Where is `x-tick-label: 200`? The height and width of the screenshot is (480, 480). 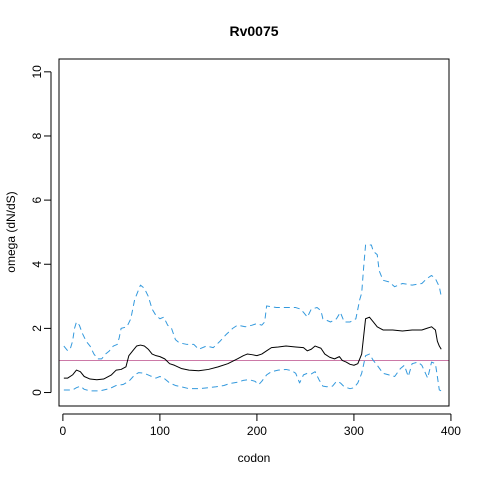 x-tick-label: 200 is located at coordinates (257, 431).